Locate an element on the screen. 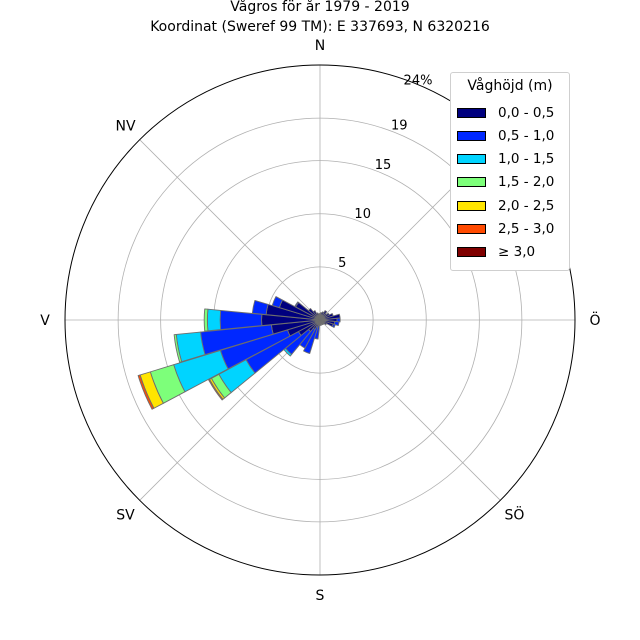 The image size is (640, 640). legend-item: 0,5 - 1,0 is located at coordinates (505, 136).